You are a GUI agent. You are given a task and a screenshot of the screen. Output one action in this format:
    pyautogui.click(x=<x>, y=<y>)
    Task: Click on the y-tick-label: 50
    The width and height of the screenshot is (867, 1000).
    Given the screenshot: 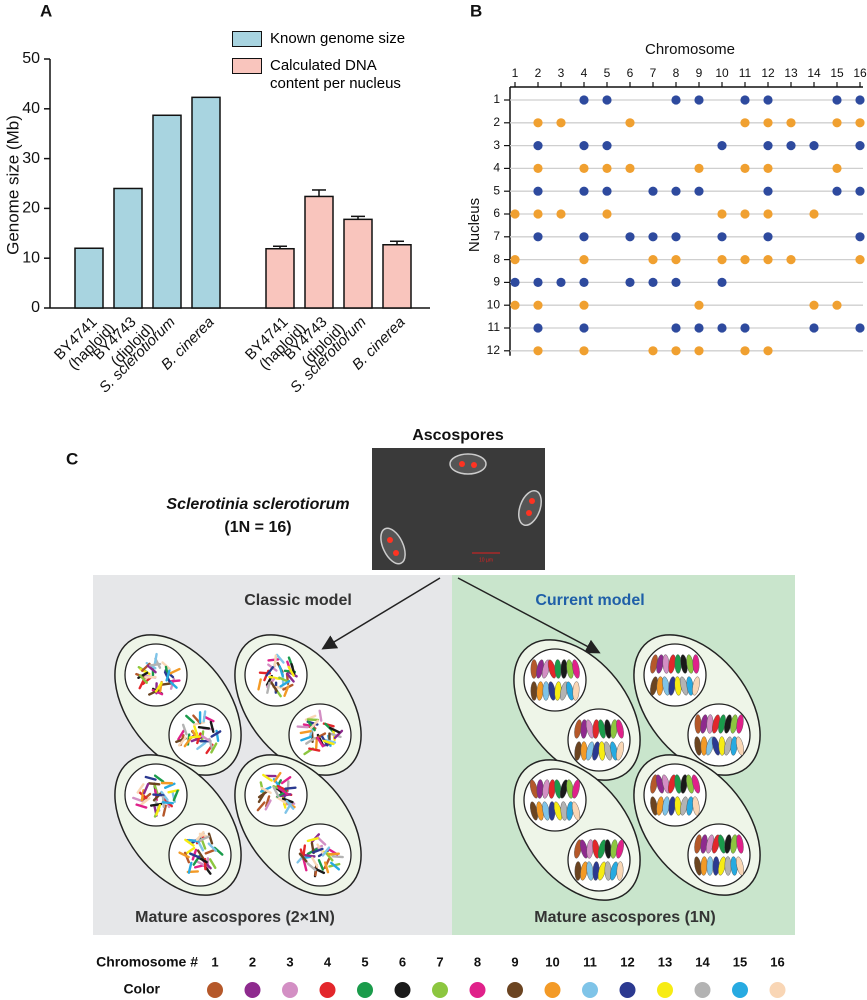 What is the action you would take?
    pyautogui.click(x=31, y=58)
    